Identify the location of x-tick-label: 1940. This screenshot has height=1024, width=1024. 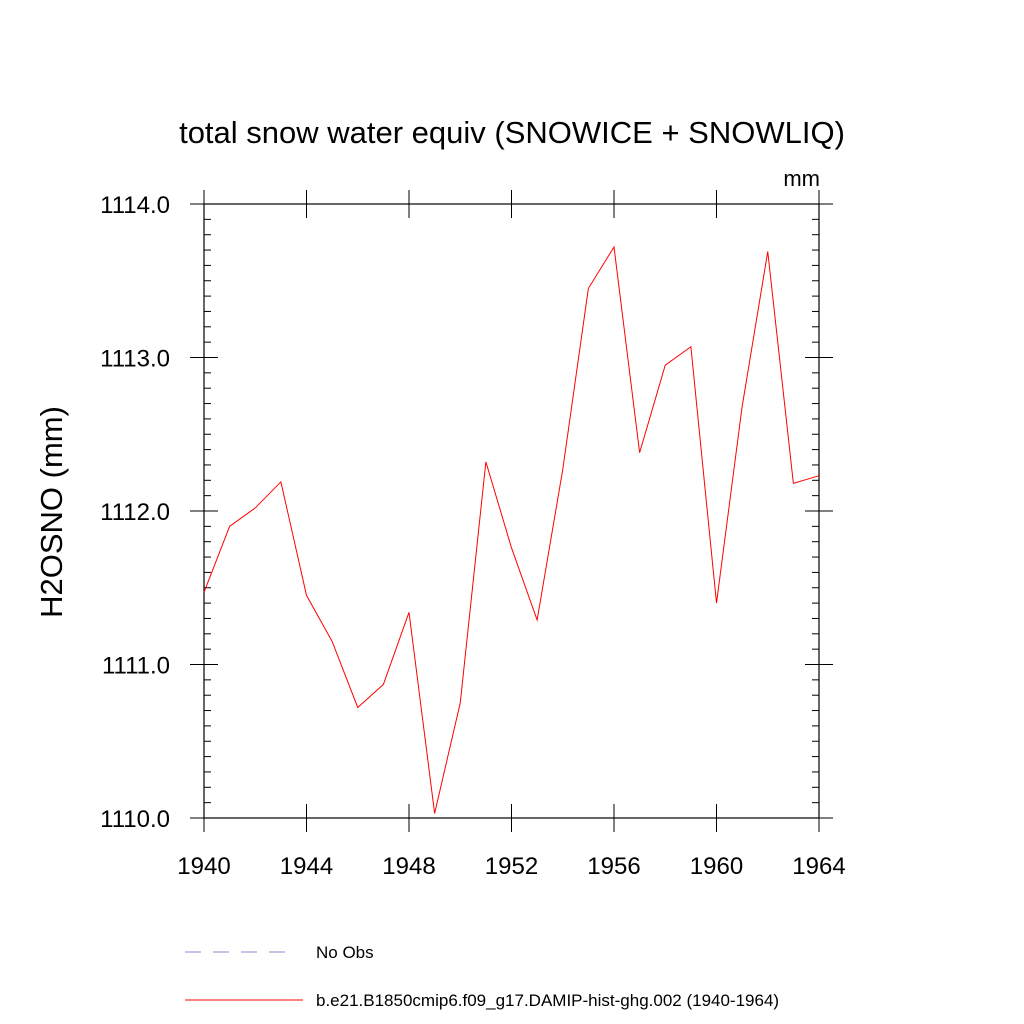
(203, 866).